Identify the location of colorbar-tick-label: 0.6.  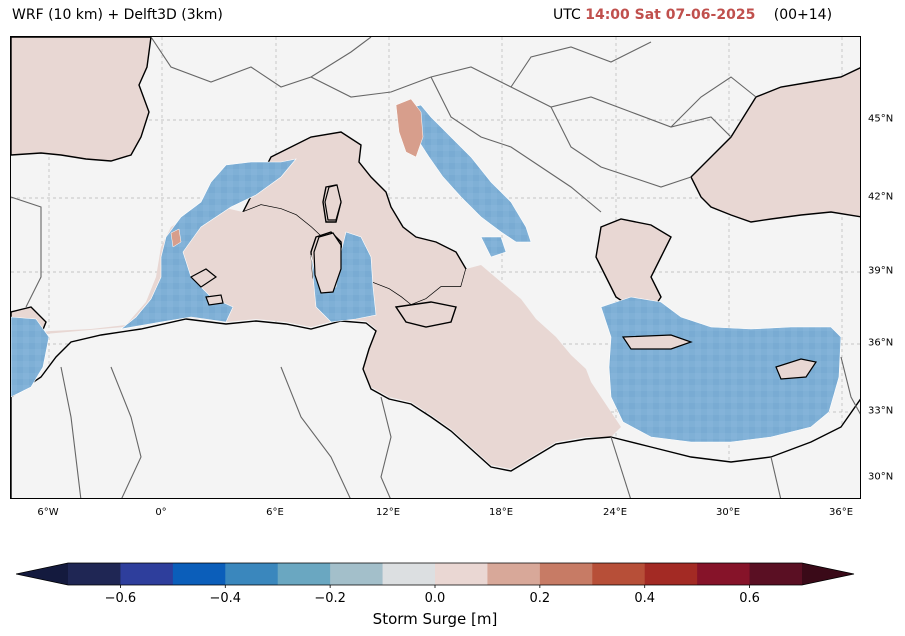
(749, 598).